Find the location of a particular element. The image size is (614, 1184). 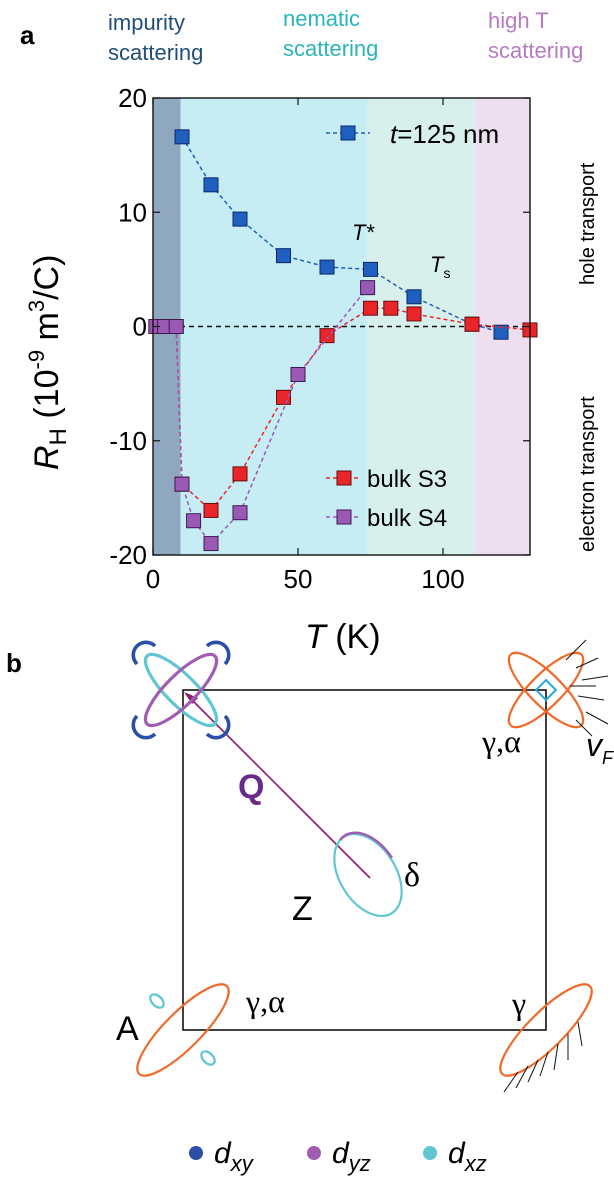

delta-pocket is located at coordinates (368, 874).